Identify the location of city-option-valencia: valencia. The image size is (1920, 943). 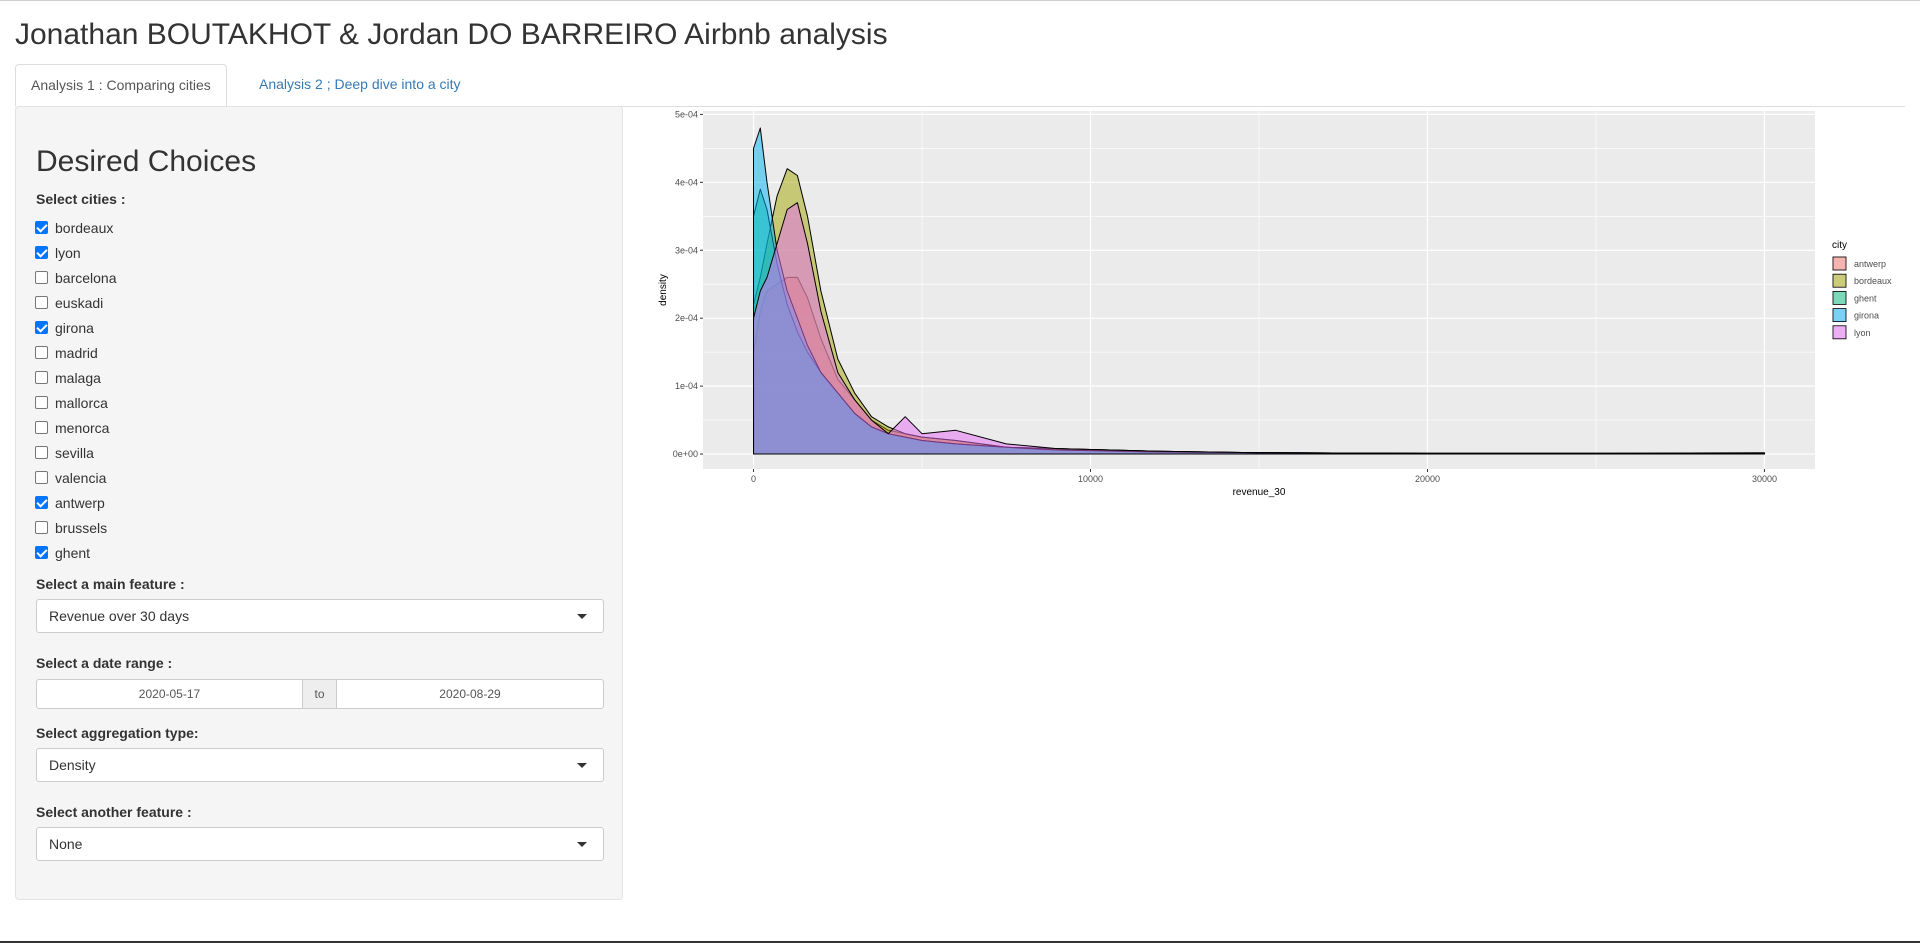
(76, 477).